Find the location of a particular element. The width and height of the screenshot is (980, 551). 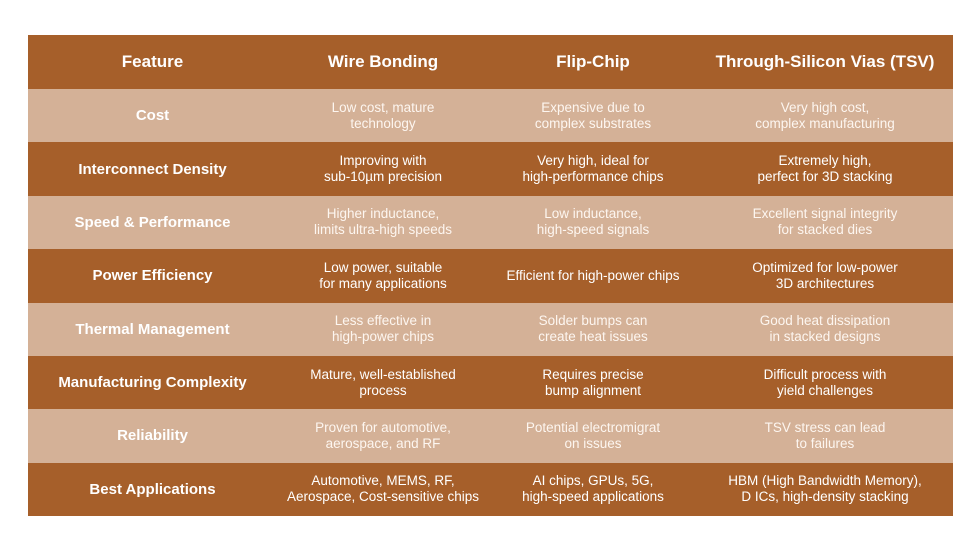

cell-line: Solder bumps can is located at coordinates (593, 321).